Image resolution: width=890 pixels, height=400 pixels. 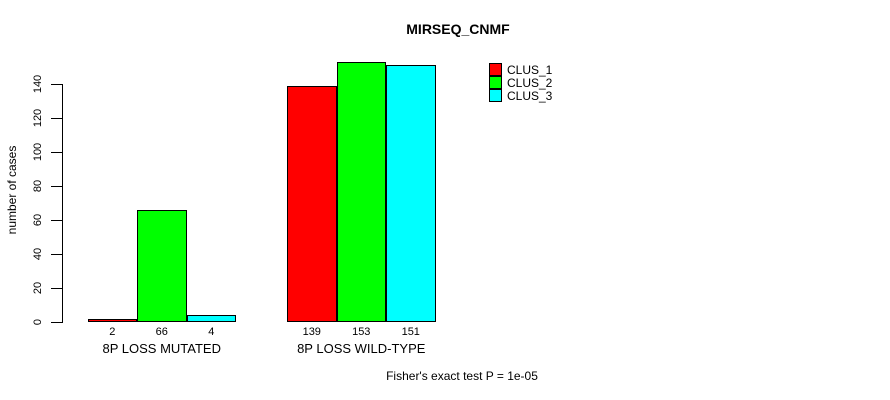 What do you see at coordinates (38, 84) in the screenshot?
I see `y-axis-tick-label: 140` at bounding box center [38, 84].